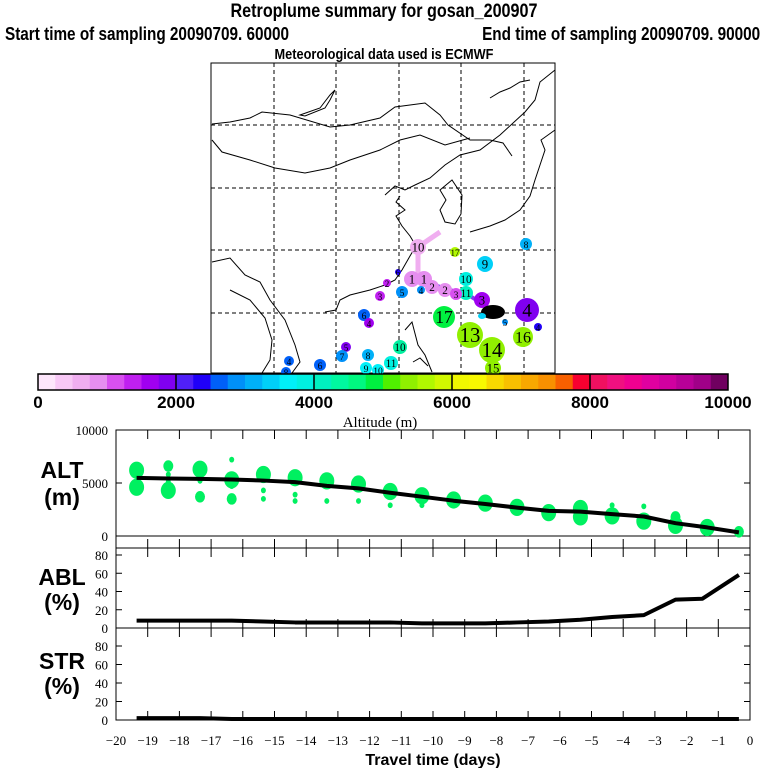 Image resolution: width=768 pixels, height=768 pixels. I want to click on panel-ylabel-unit: (m), so click(62, 497).